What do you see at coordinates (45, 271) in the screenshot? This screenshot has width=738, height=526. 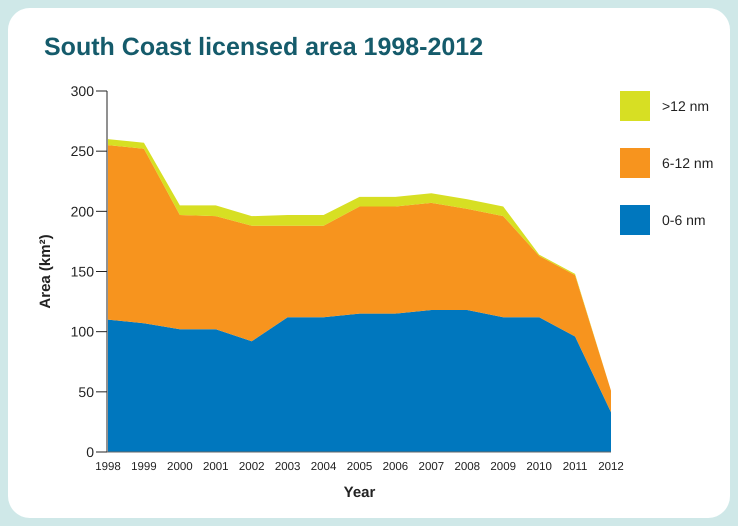 I see `y-axis-title: Area (km²)` at bounding box center [45, 271].